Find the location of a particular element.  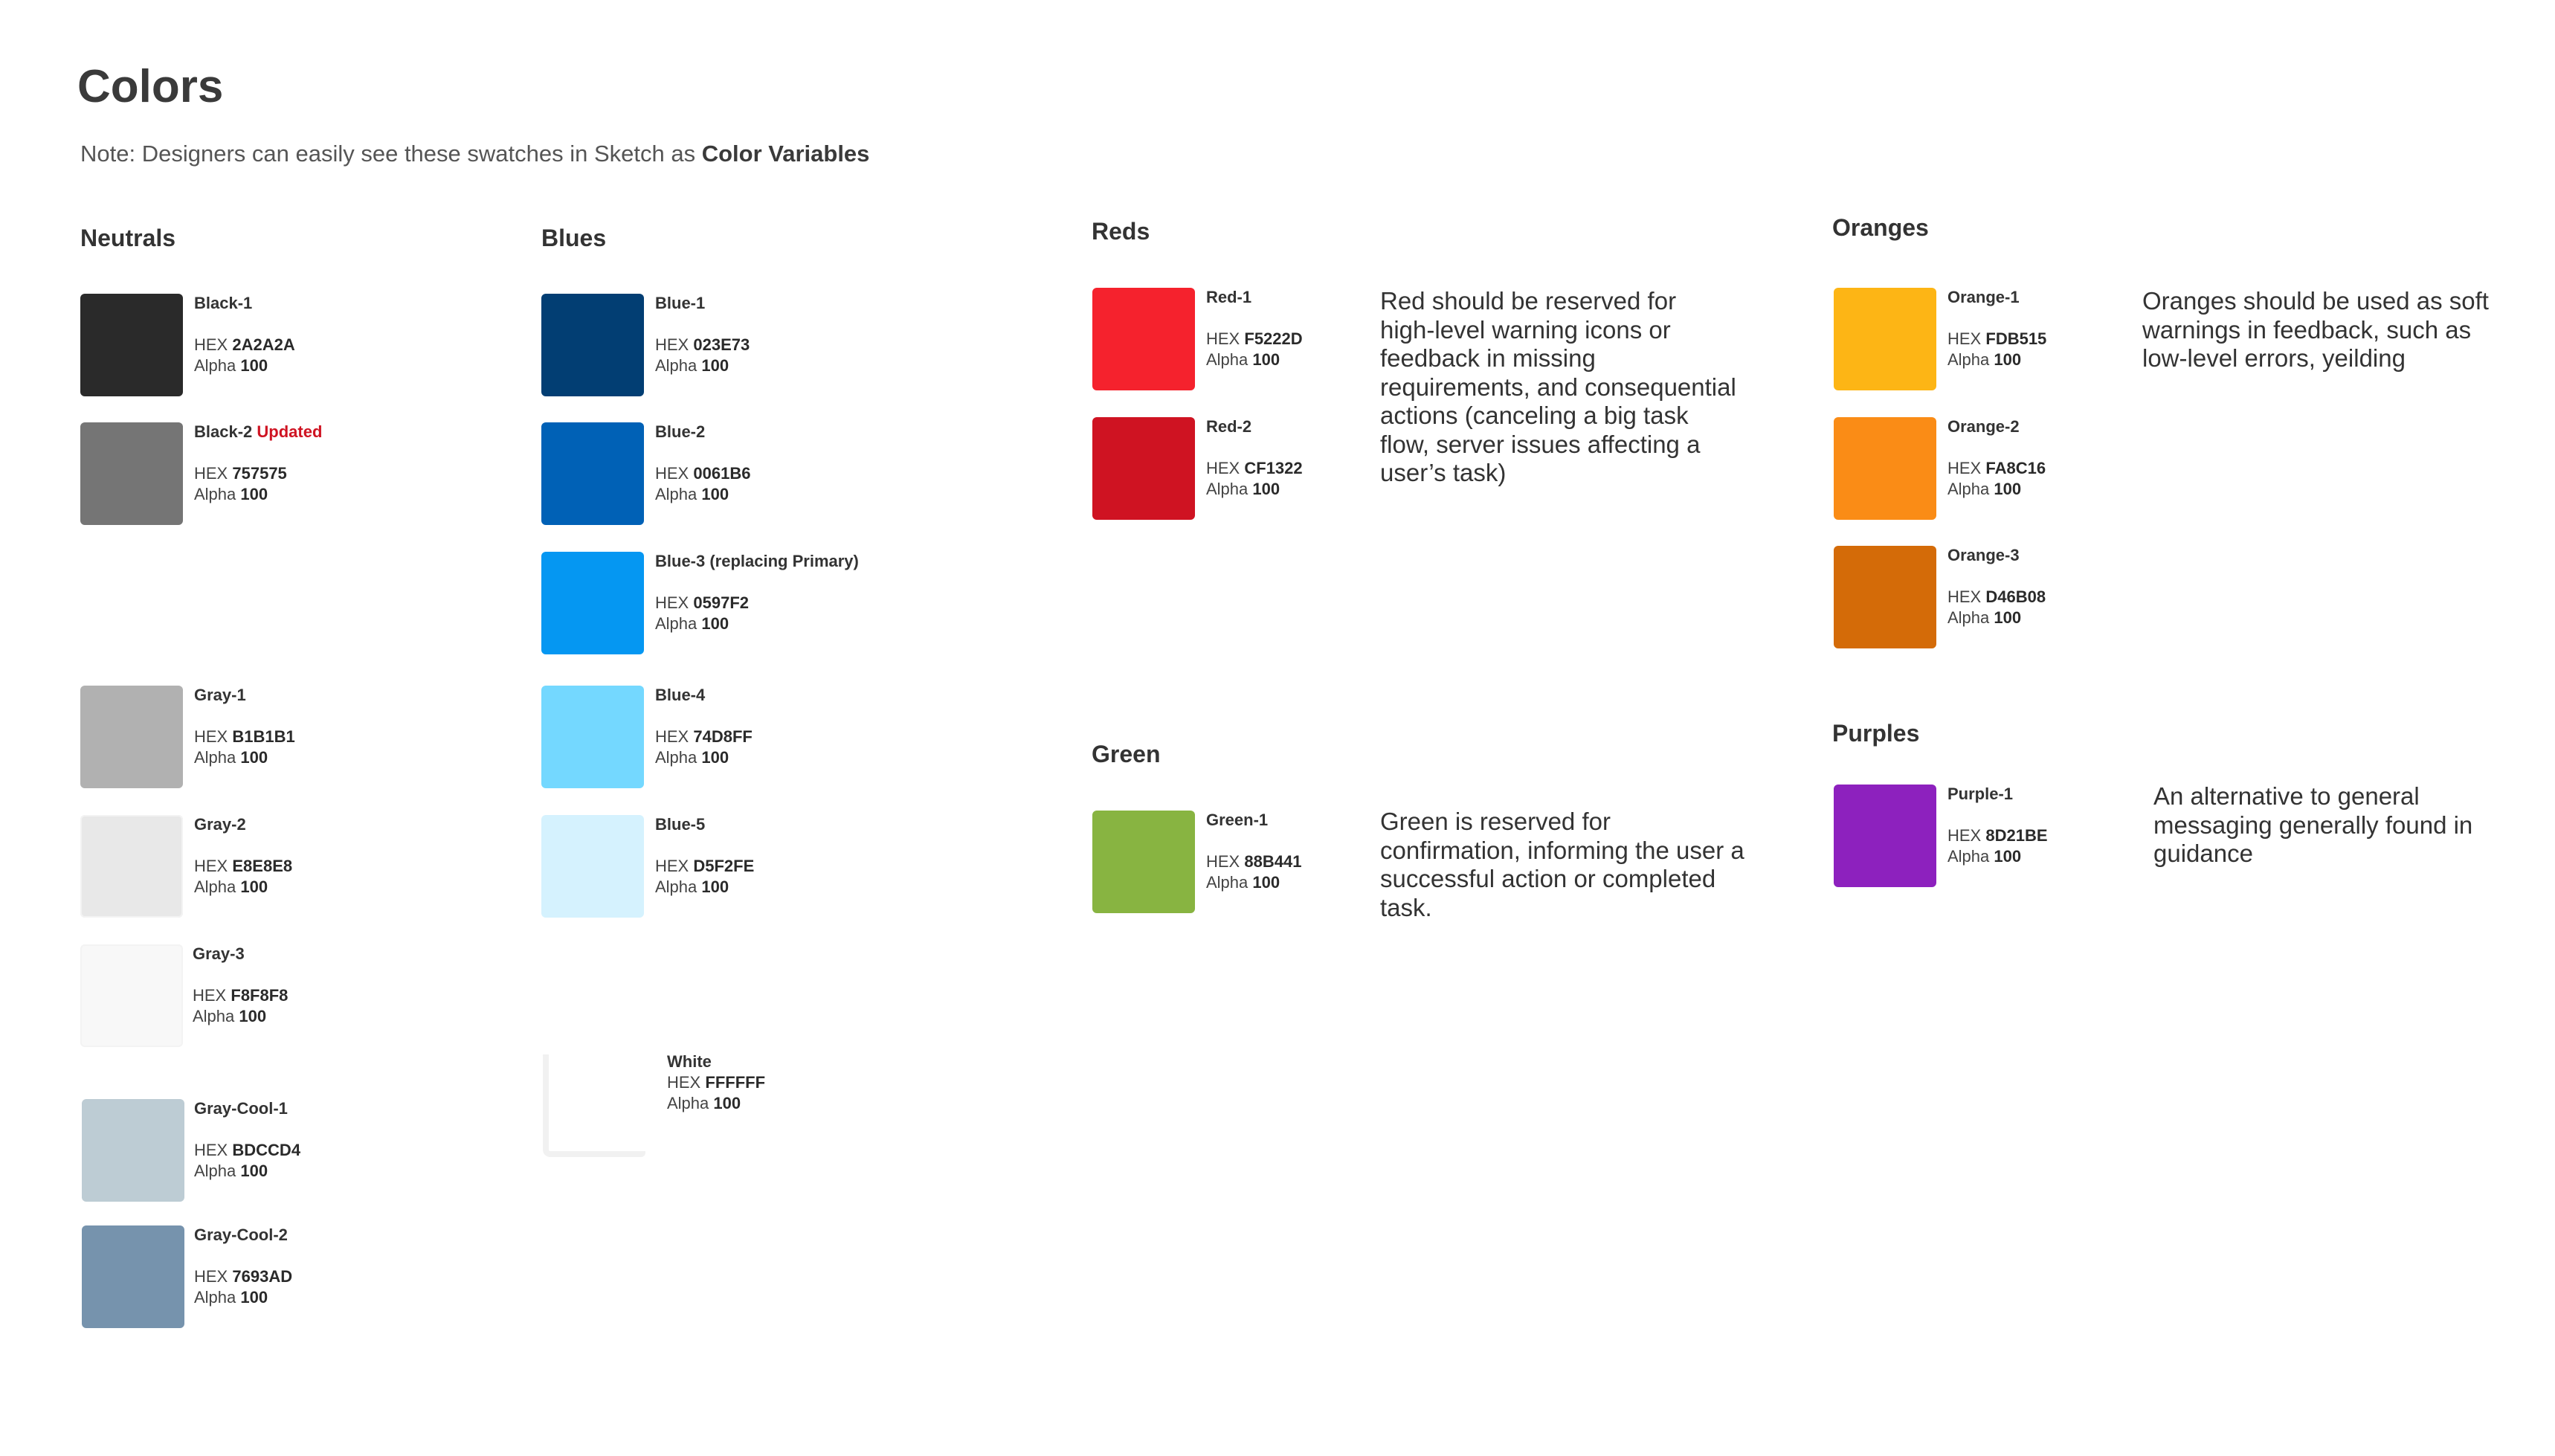

color-name: Gray-Cool-2 is located at coordinates (241, 1234).